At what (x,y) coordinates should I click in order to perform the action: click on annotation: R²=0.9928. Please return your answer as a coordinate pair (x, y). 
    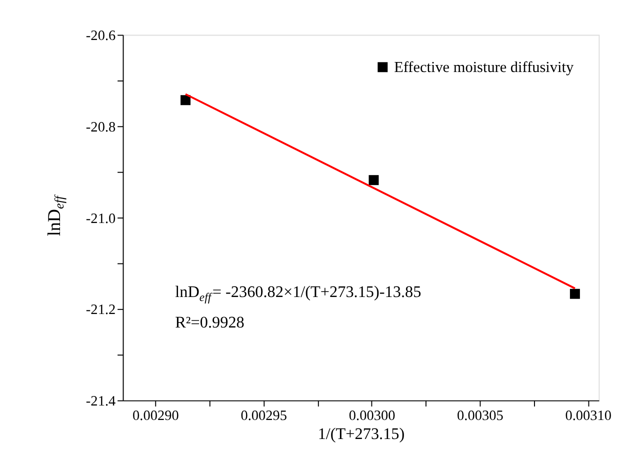
    Looking at the image, I should click on (209, 323).